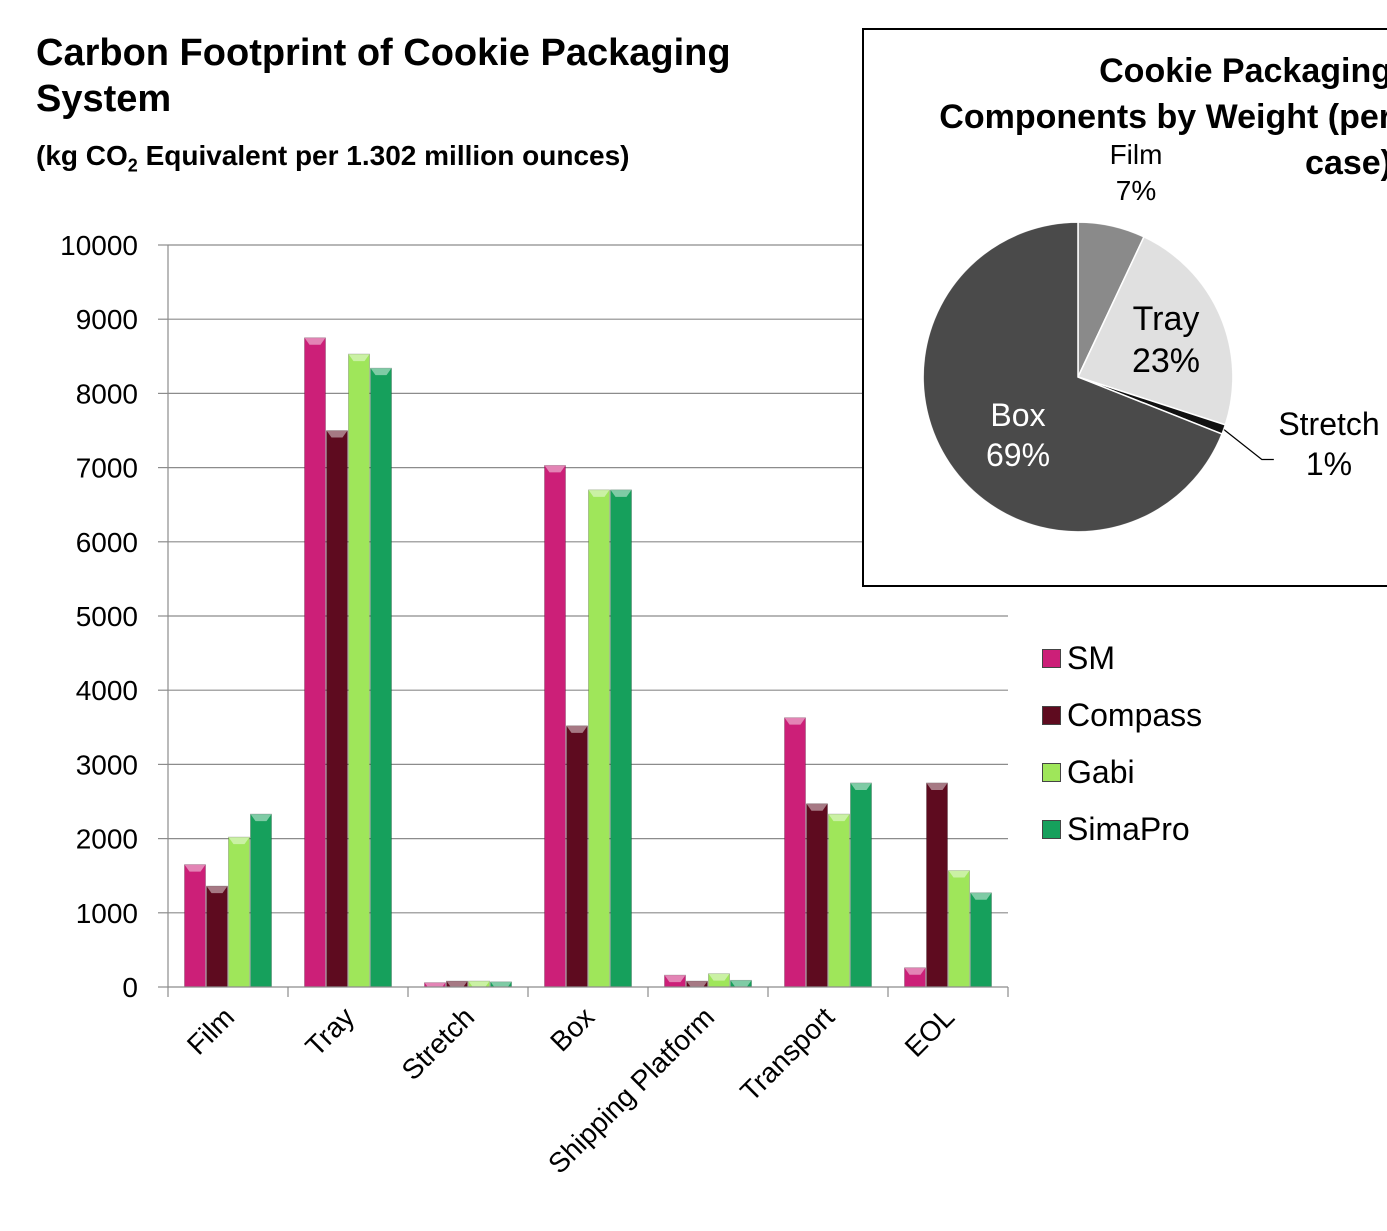  I want to click on x-tick-label: Stretch, so click(438, 1043).